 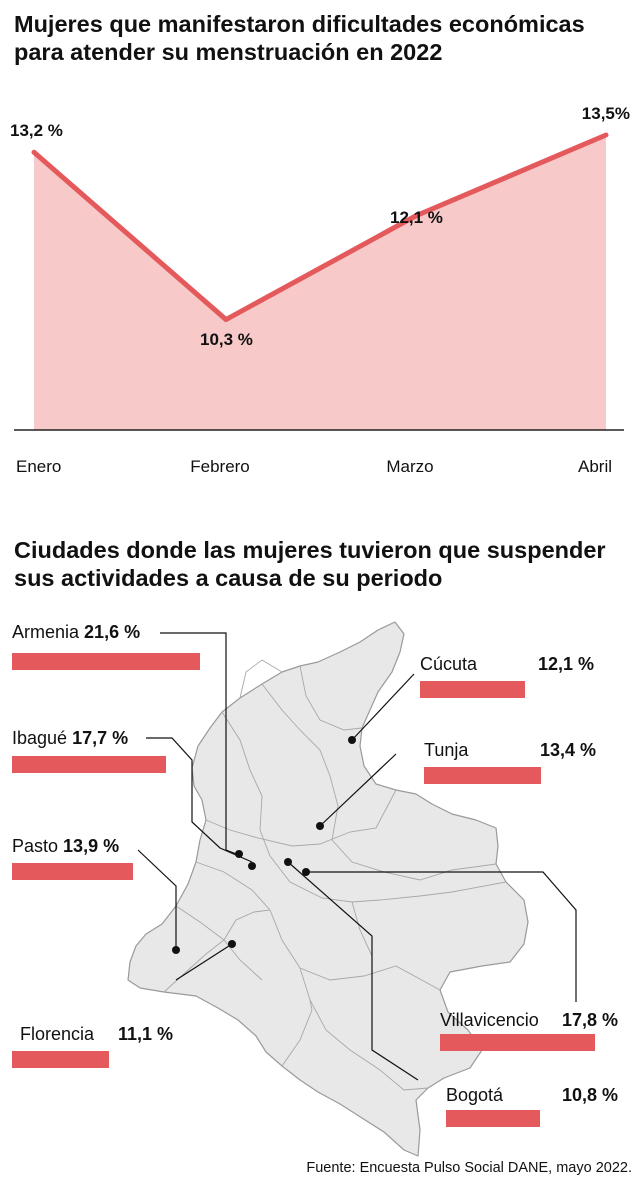 What do you see at coordinates (70, 738) in the screenshot?
I see `city-label-ibague: Ibagué 17,7 %` at bounding box center [70, 738].